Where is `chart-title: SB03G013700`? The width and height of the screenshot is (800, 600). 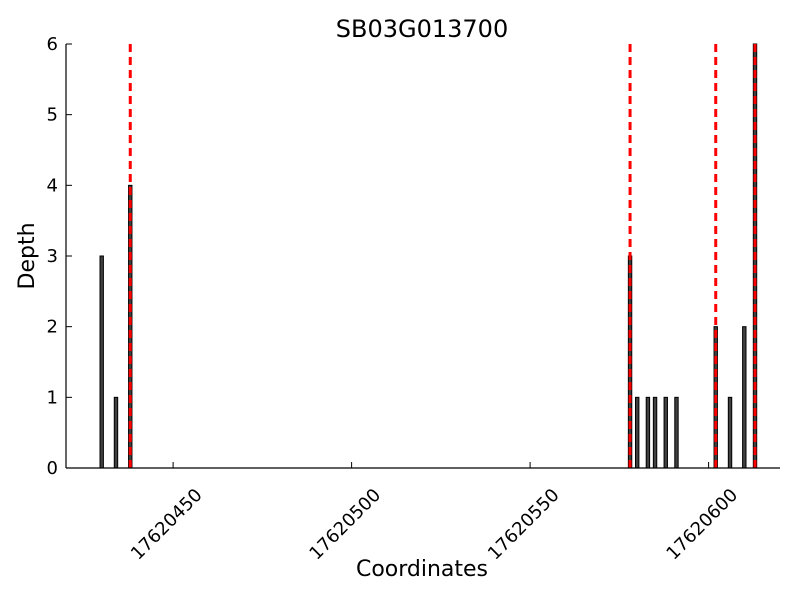
chart-title: SB03G013700 is located at coordinates (422, 29).